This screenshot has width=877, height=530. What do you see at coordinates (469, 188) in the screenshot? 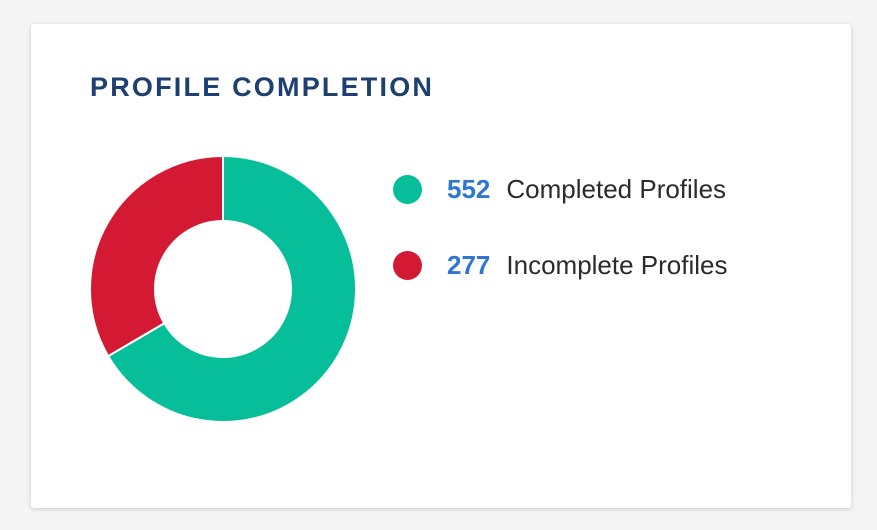
I see `legend-value-completed: 552` at bounding box center [469, 188].